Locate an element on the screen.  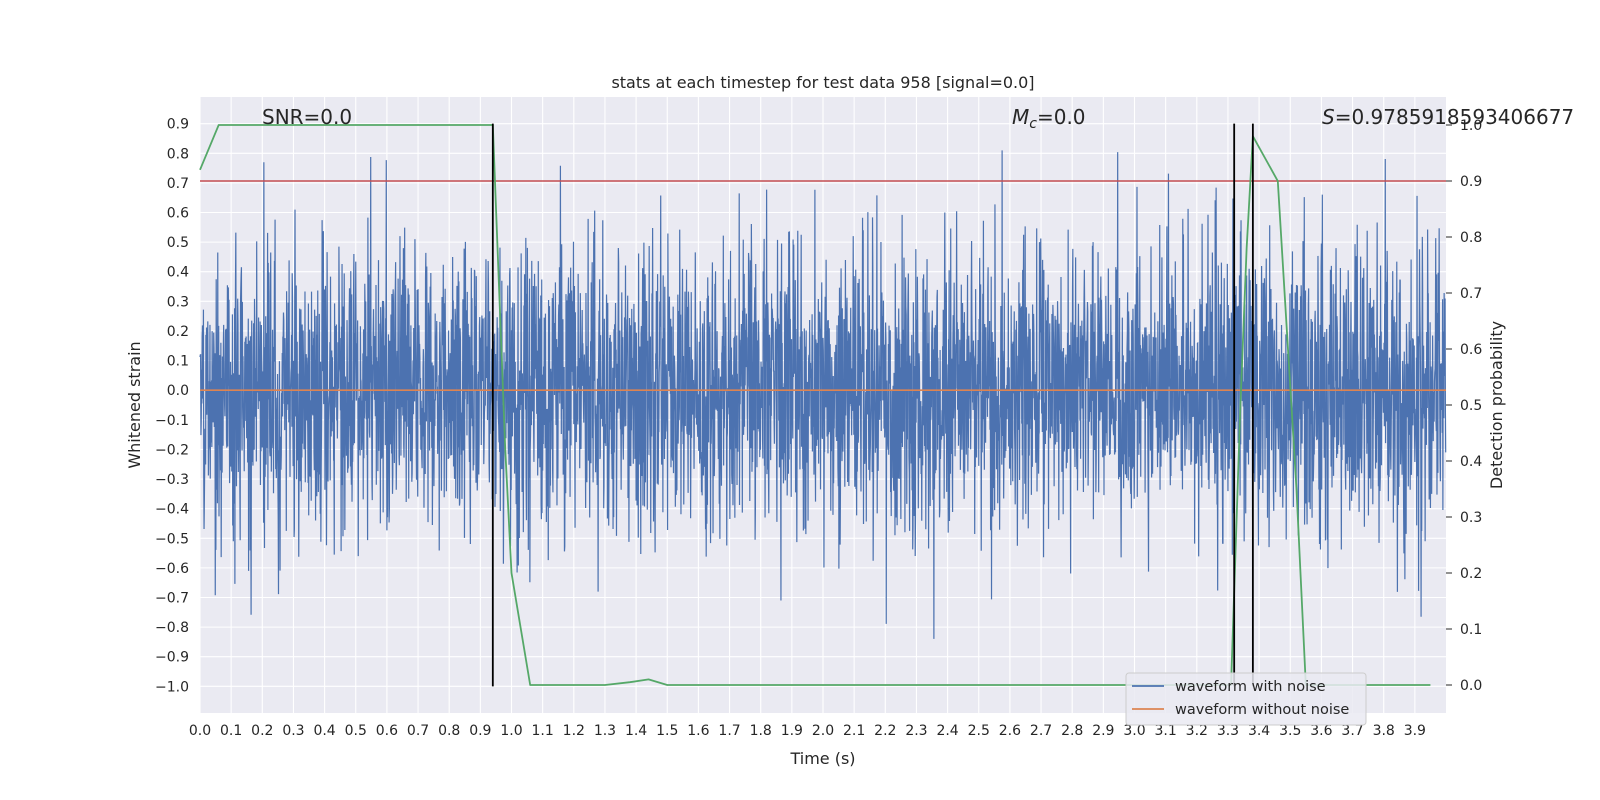
x-tick-label: 2.0 is located at coordinates (823, 731).